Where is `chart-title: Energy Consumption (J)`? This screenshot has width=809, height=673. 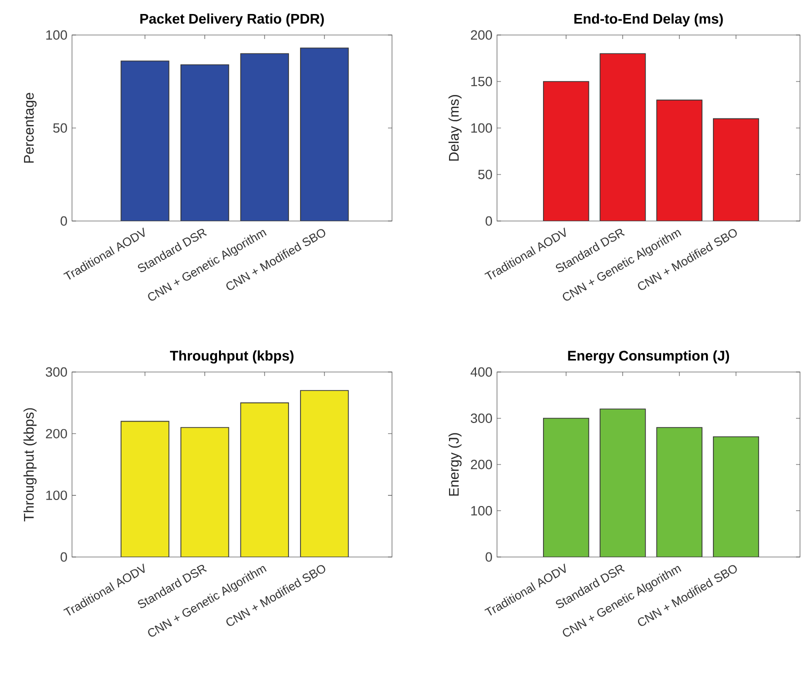
chart-title: Energy Consumption (J) is located at coordinates (649, 357).